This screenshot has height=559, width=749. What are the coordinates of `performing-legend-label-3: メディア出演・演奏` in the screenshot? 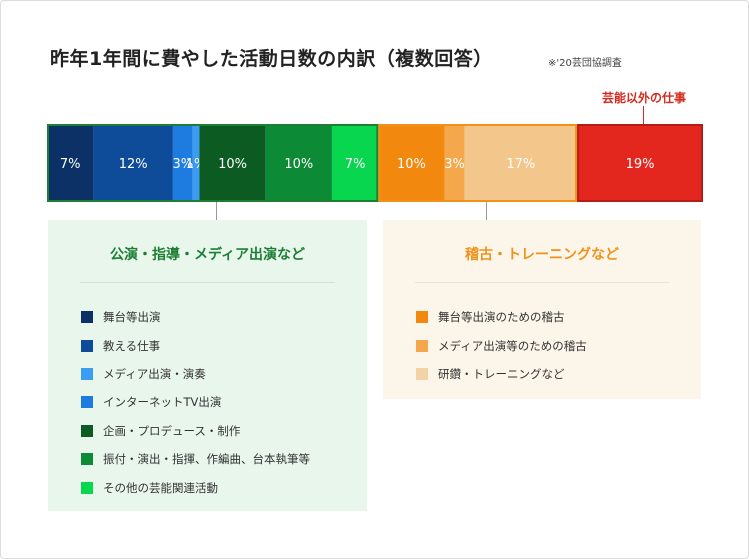 It's located at (154, 373).